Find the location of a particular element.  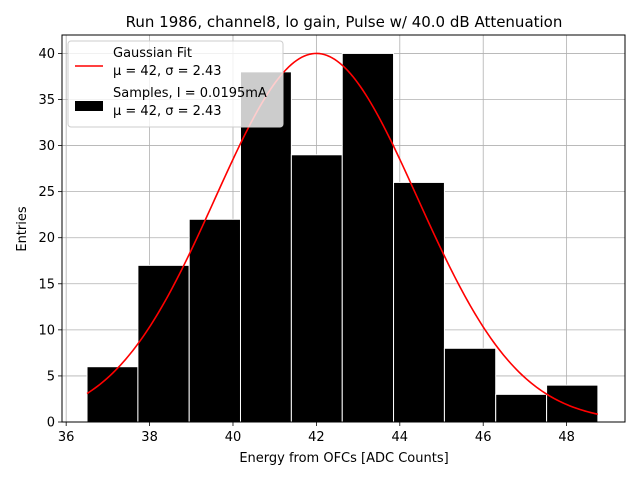

y-tick-label: 30 is located at coordinates (46, 146).